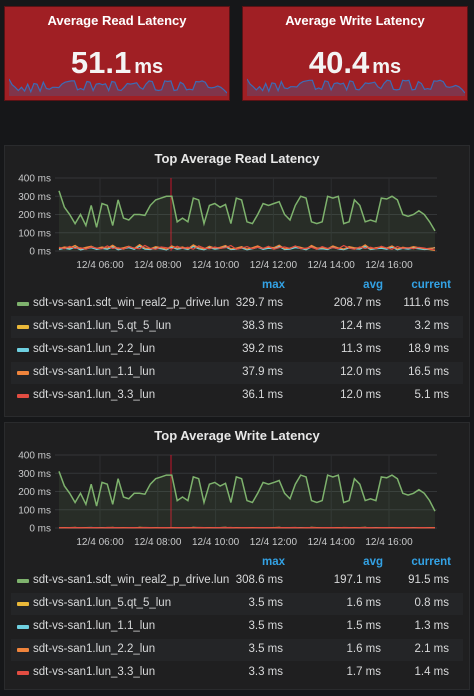 The width and height of the screenshot is (474, 696). What do you see at coordinates (117, 20) in the screenshot?
I see `stat-title: Average Read Latency` at bounding box center [117, 20].